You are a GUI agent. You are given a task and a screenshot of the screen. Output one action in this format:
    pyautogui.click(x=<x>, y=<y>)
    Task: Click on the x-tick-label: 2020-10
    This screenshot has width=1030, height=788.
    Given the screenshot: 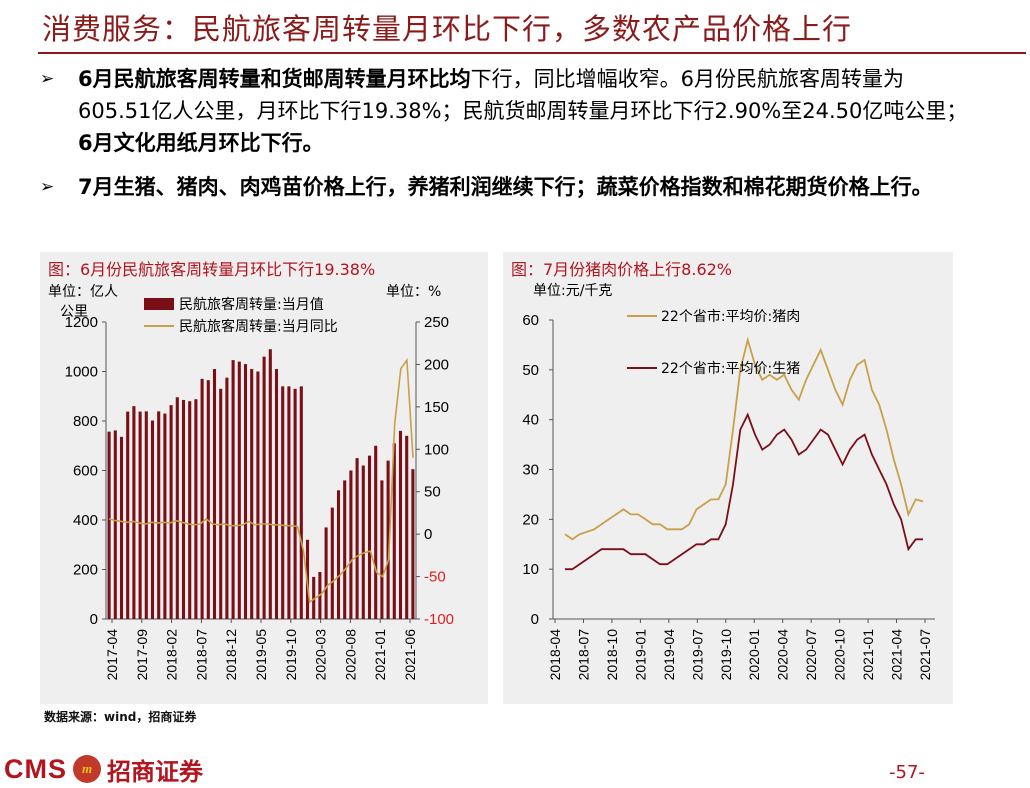 What is the action you would take?
    pyautogui.click(x=840, y=655)
    